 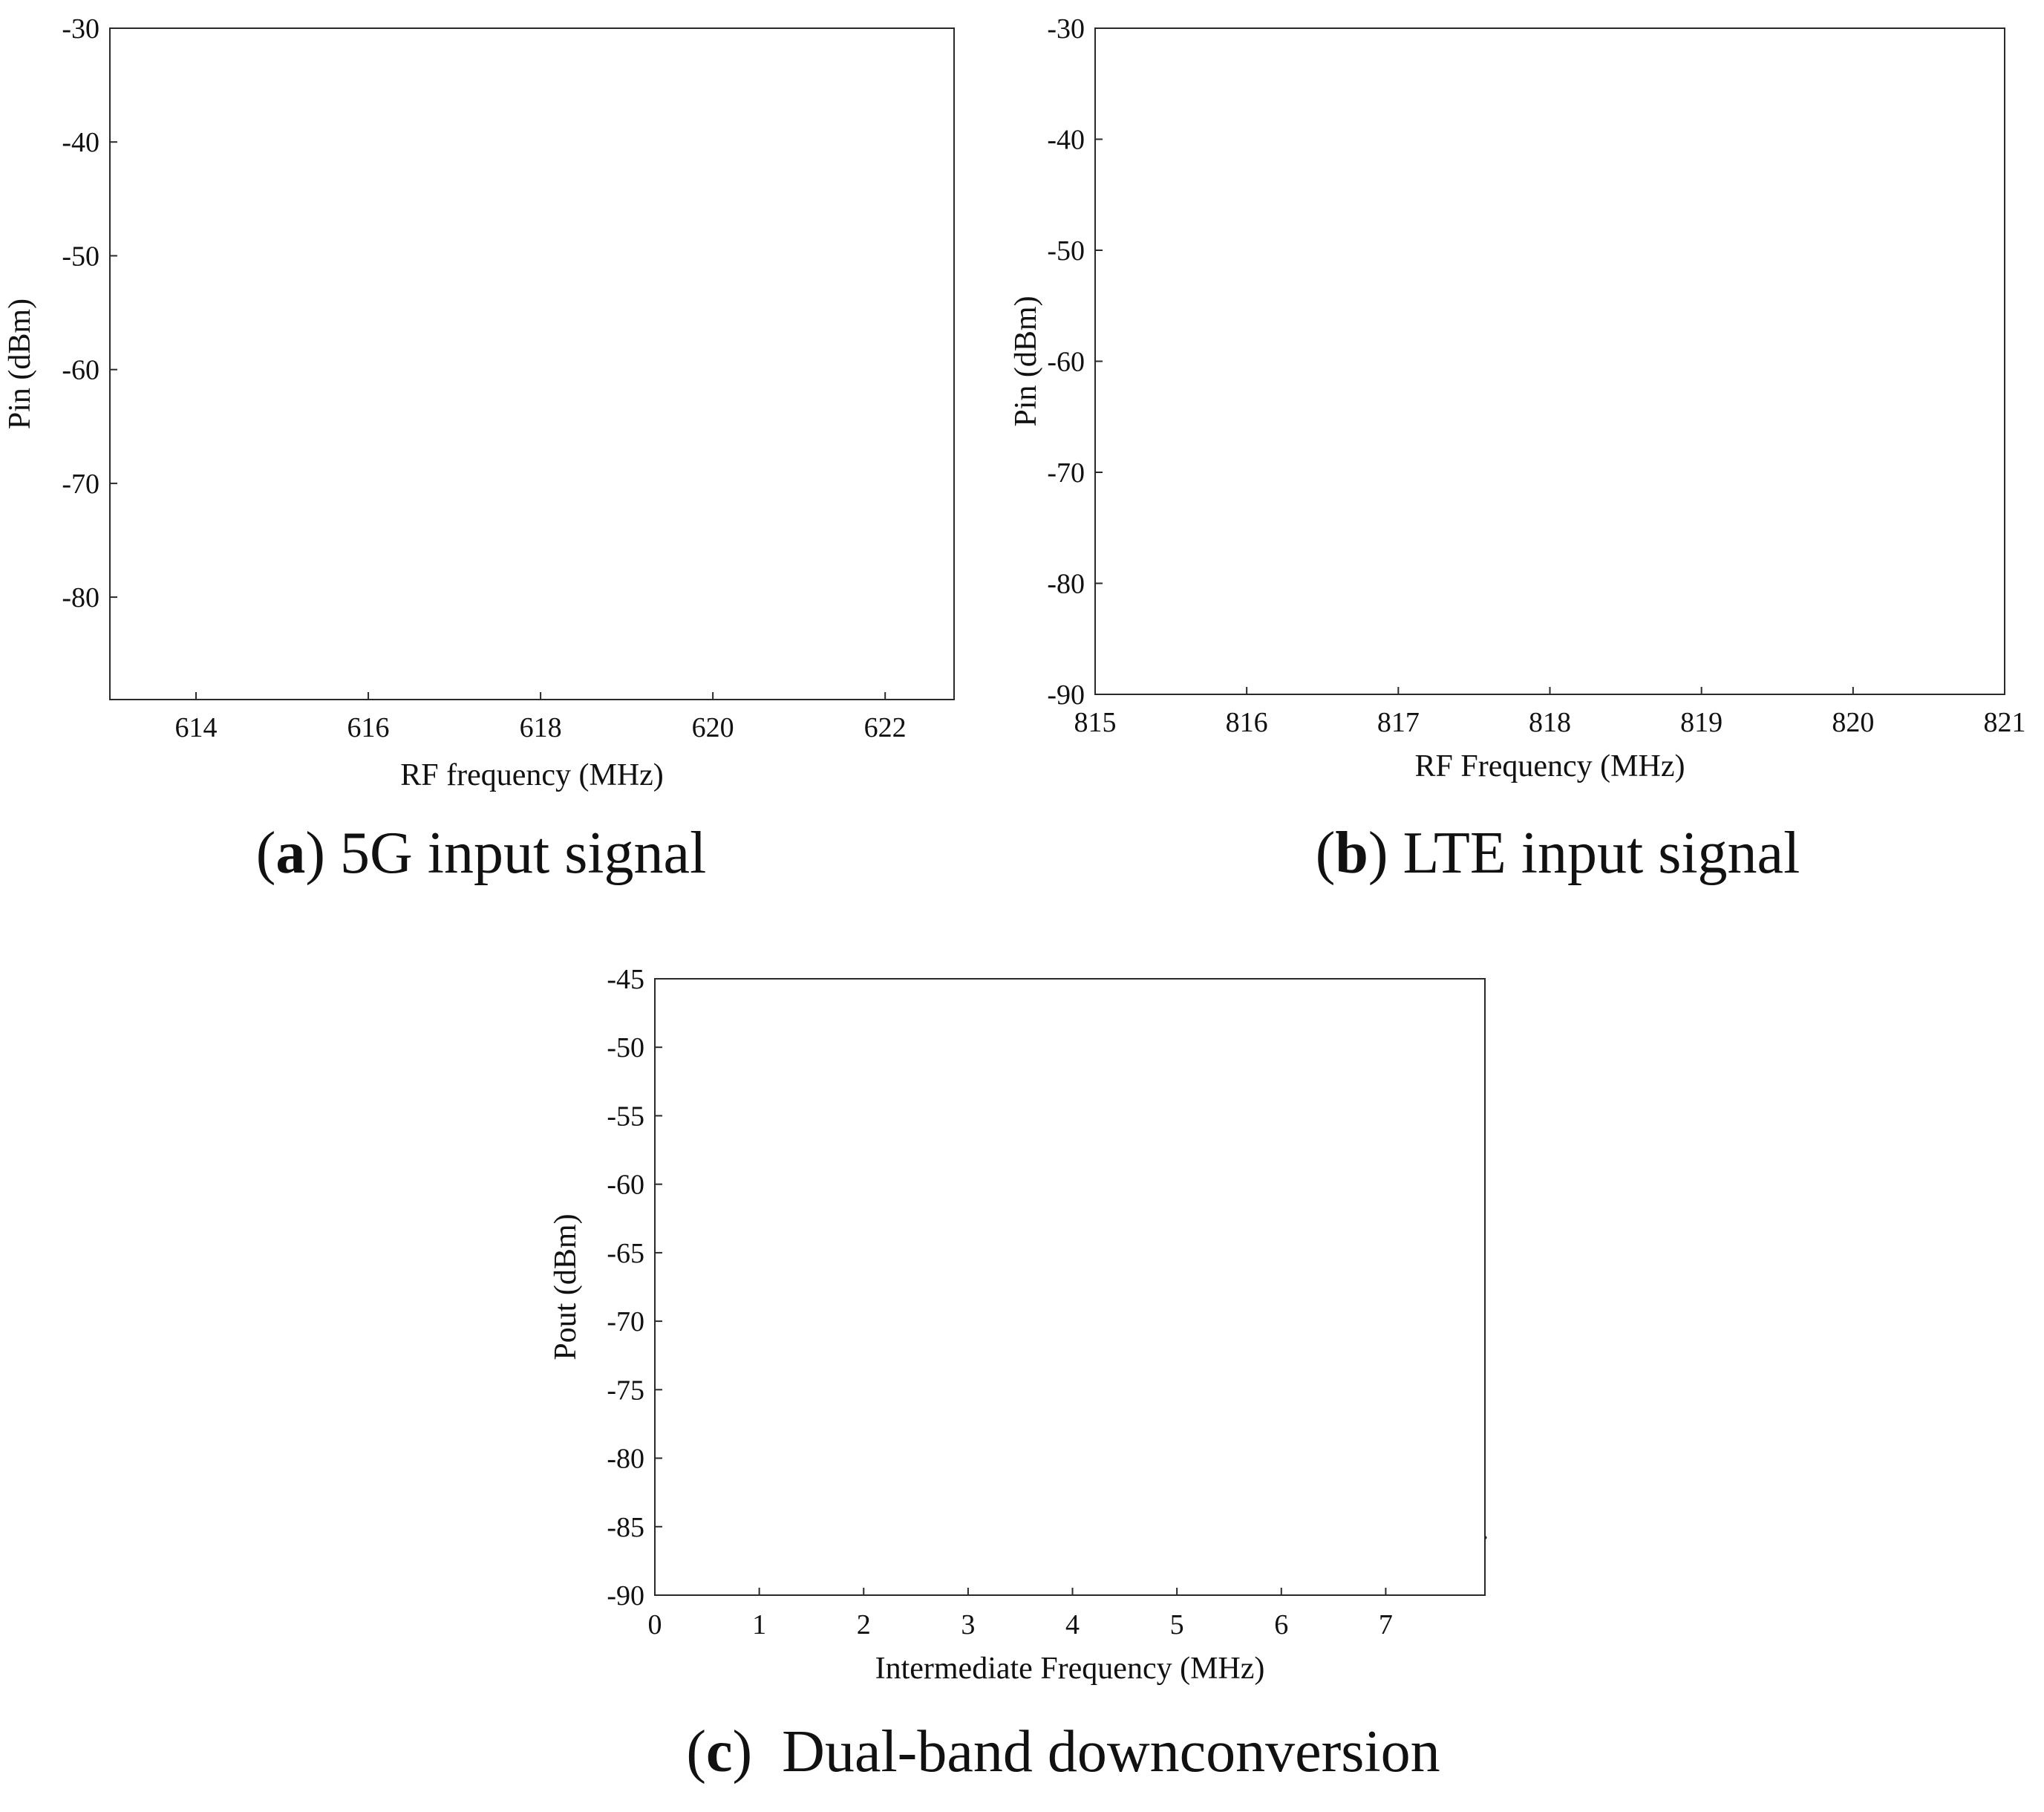 What do you see at coordinates (713, 727) in the screenshot?
I see `x-tick-label: 620` at bounding box center [713, 727].